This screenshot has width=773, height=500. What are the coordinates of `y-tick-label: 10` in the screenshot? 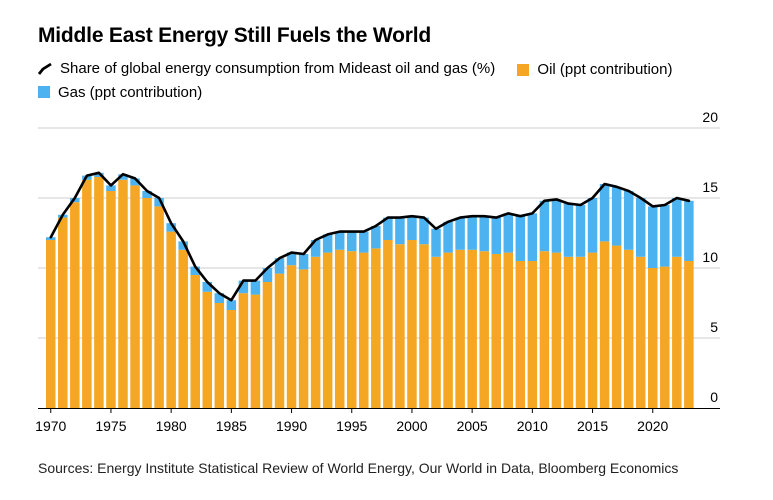 It's located at (710, 257).